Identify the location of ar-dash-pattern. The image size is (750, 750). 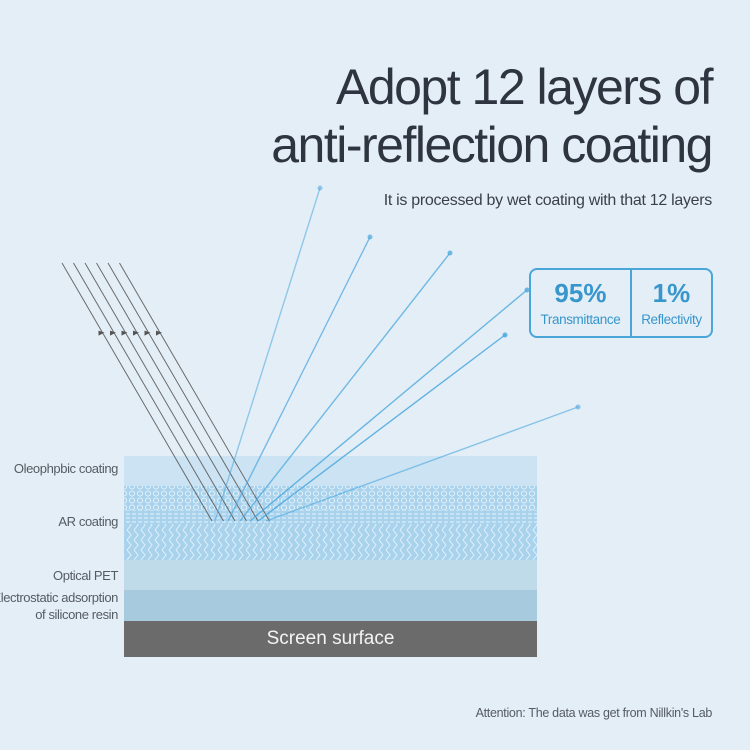
(330, 517).